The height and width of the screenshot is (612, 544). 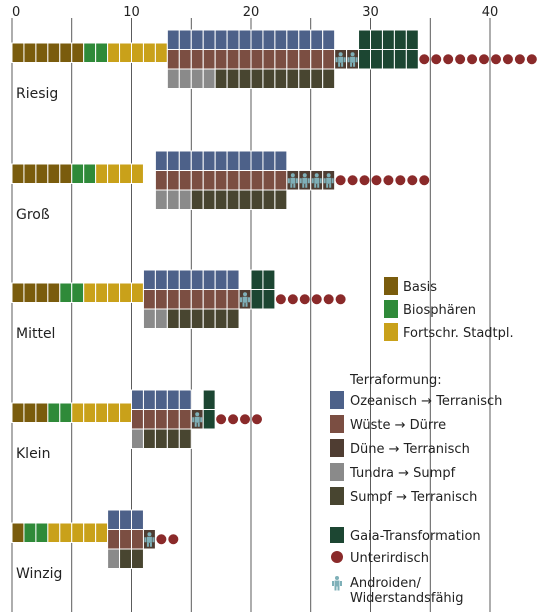 I want to click on x-tick-label: 0, so click(x=16, y=12).